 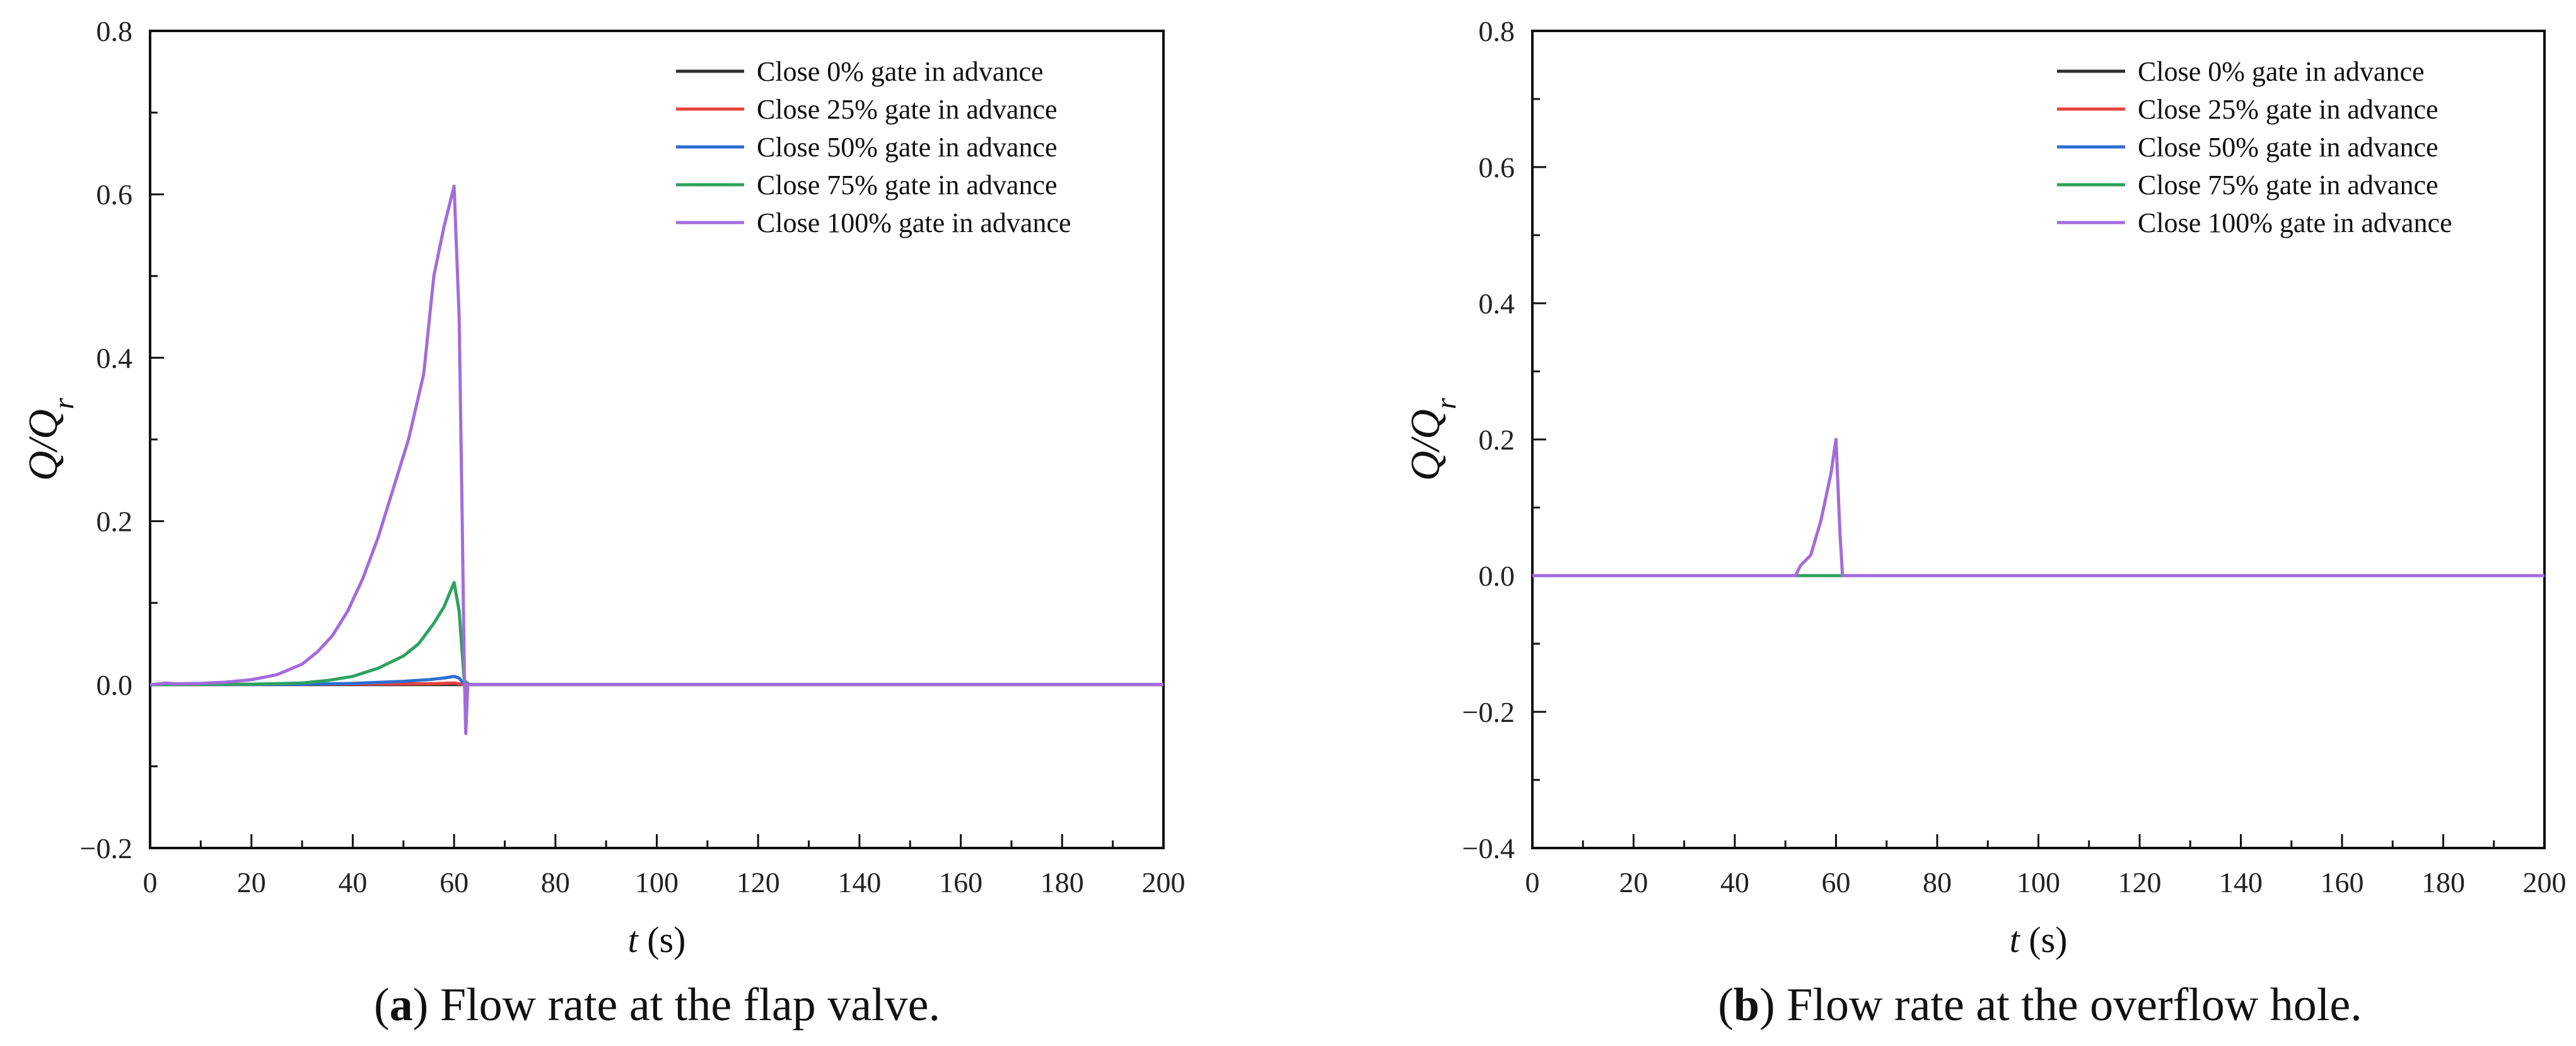 I want to click on y-tick-label: −0.4, so click(x=1489, y=848).